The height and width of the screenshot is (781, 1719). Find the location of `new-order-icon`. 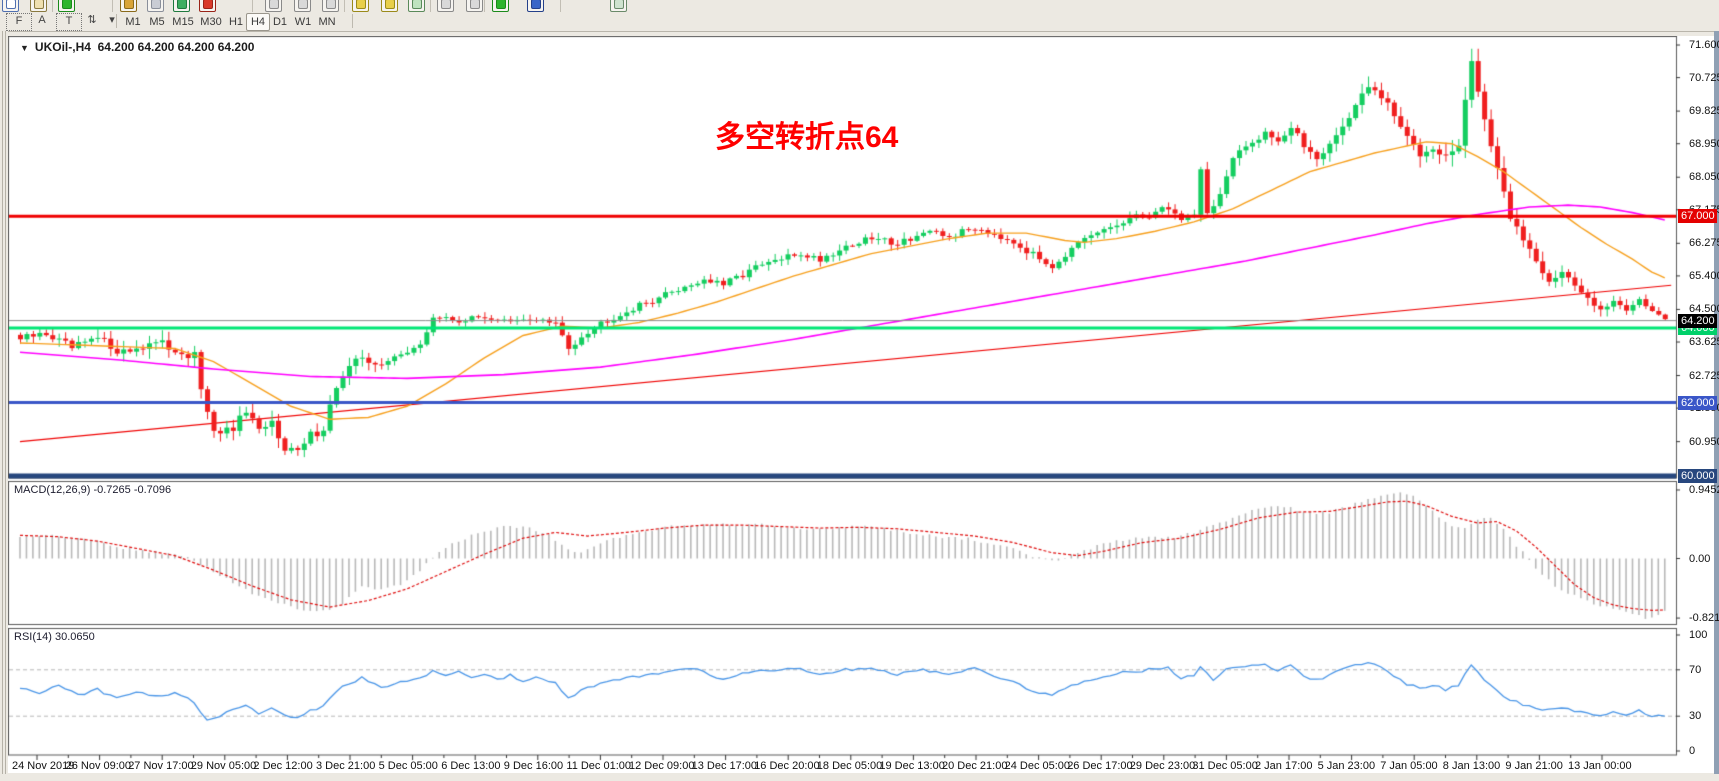

new-order-icon is located at coordinates (66, 6).